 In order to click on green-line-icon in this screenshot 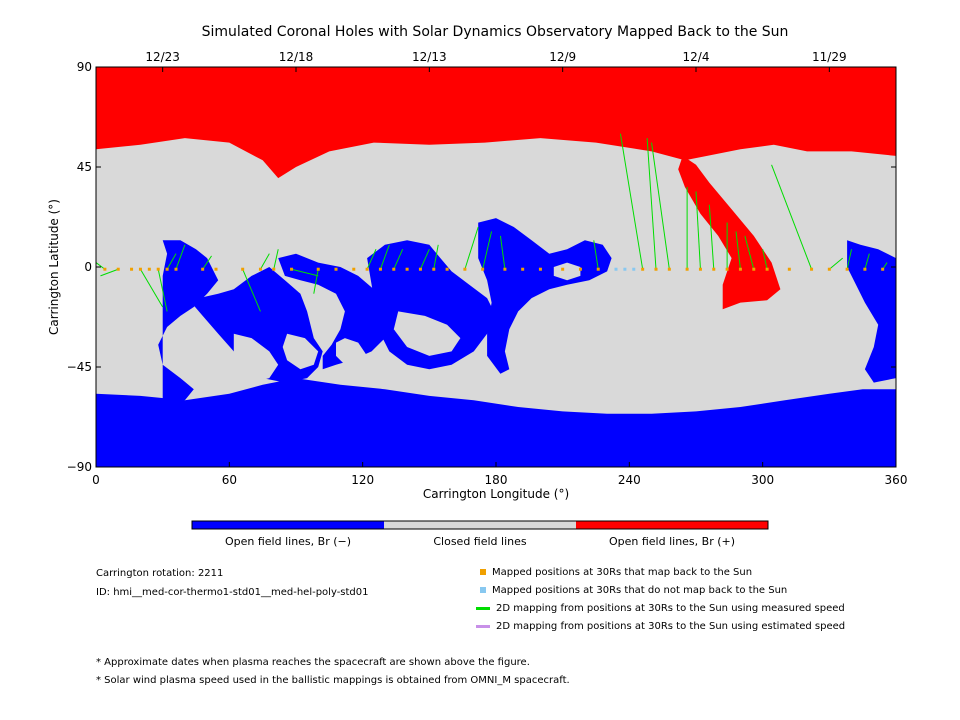, I will do `click(483, 608)`.